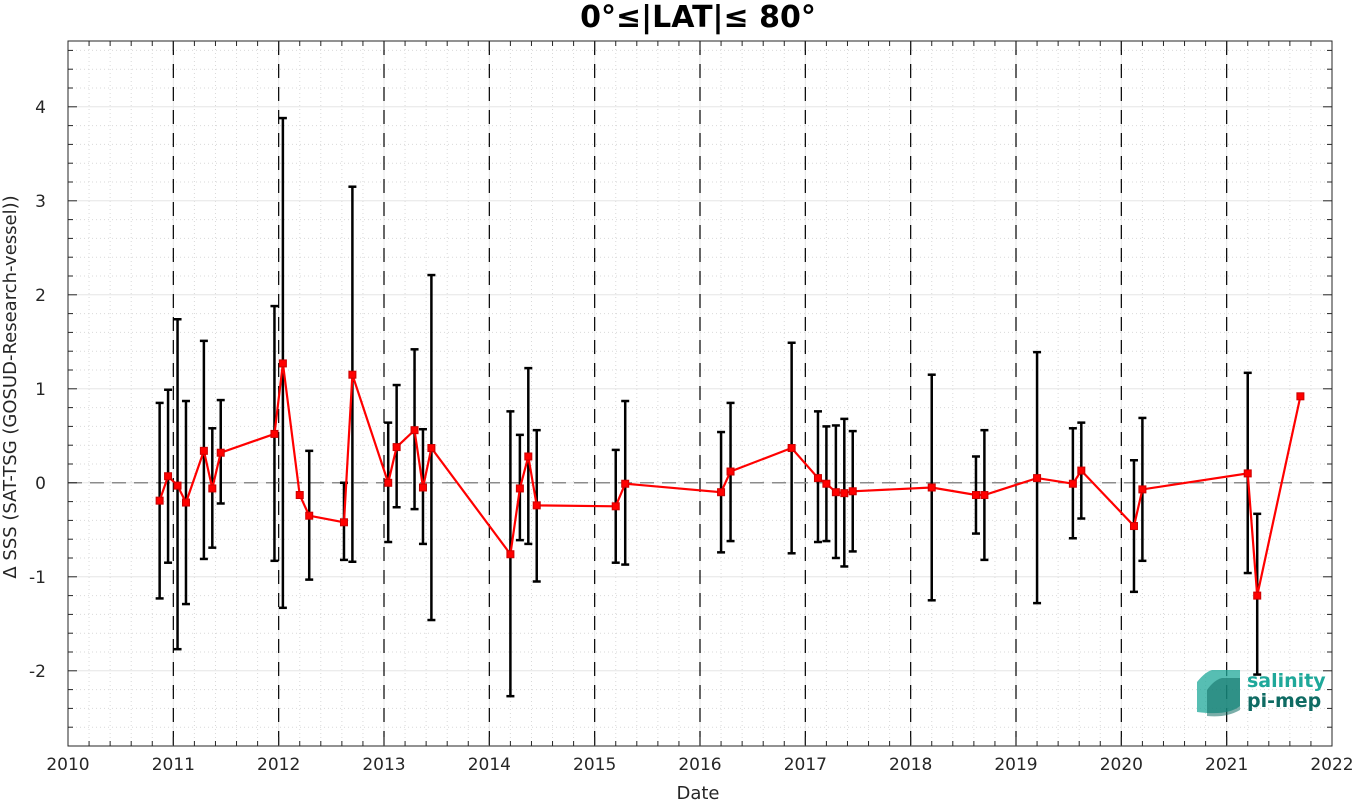 The image size is (1355, 801). I want to click on y-tick-label: 4, so click(40, 108).